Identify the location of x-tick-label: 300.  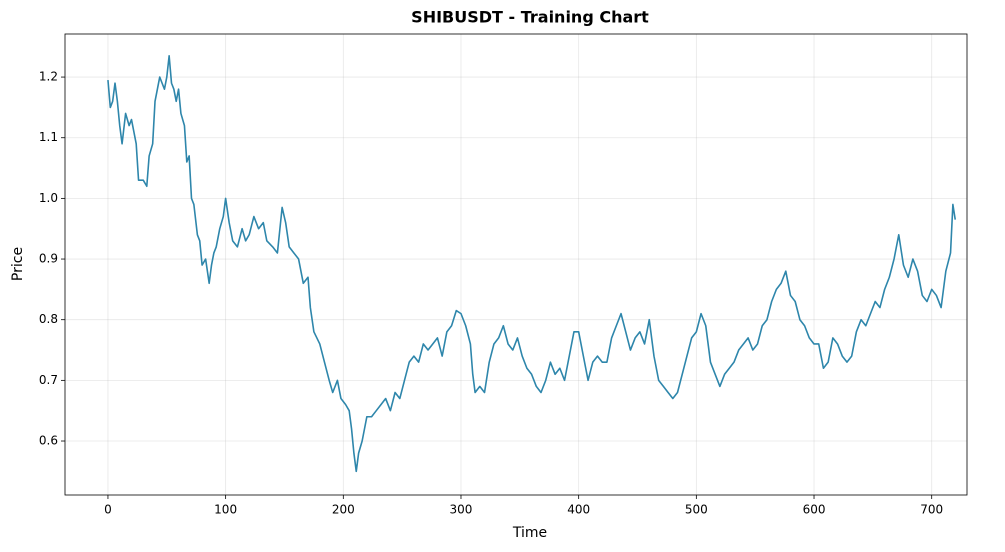
(461, 510).